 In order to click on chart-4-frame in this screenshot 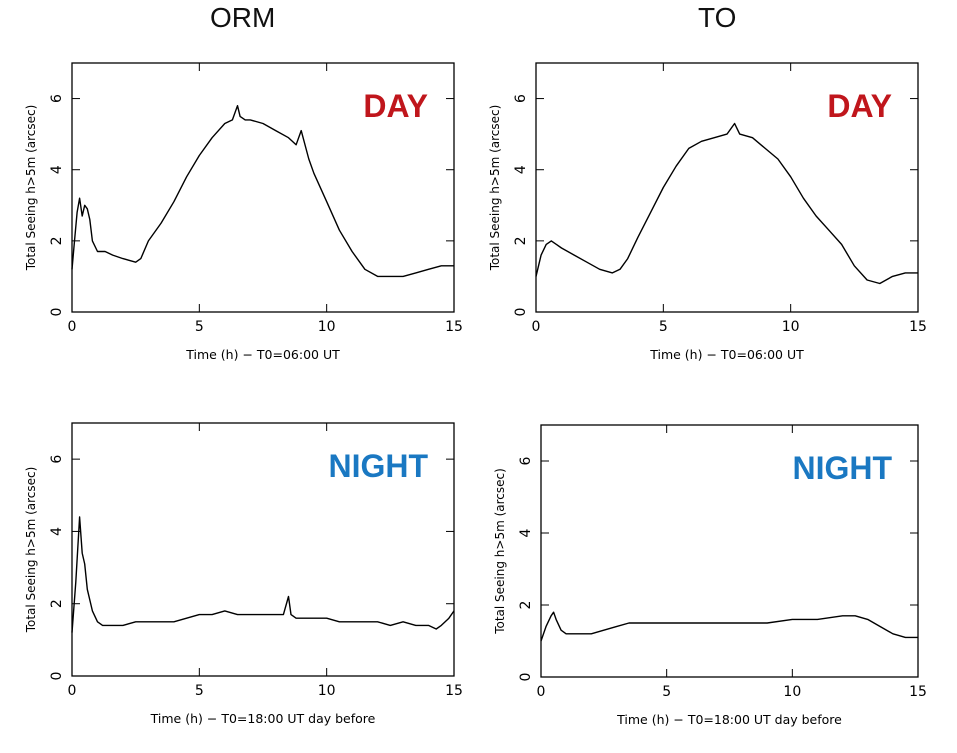, I will do `click(729, 551)`.